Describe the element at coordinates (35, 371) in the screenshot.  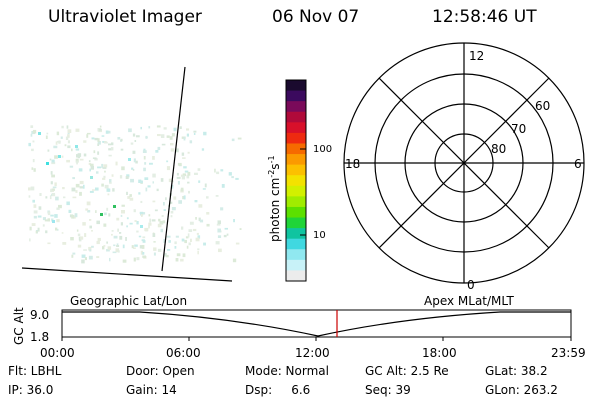
I see `info-filter: Flt: LBHL` at that location.